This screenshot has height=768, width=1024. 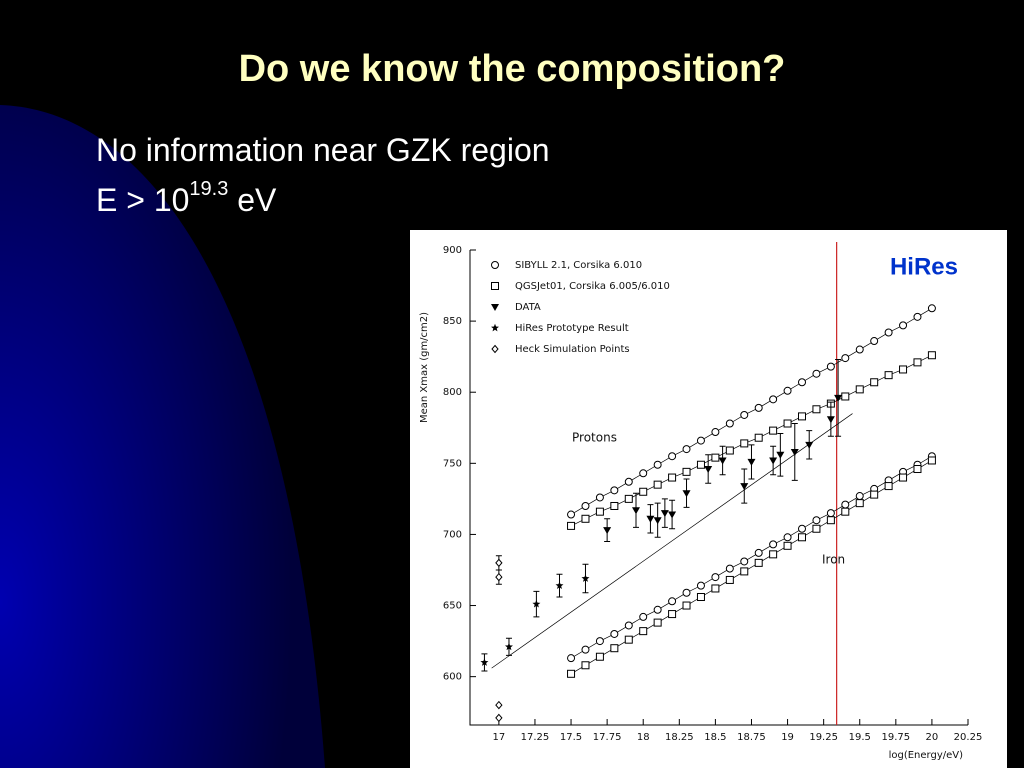 What do you see at coordinates (452, 392) in the screenshot?
I see `y-tick-label: 800` at bounding box center [452, 392].